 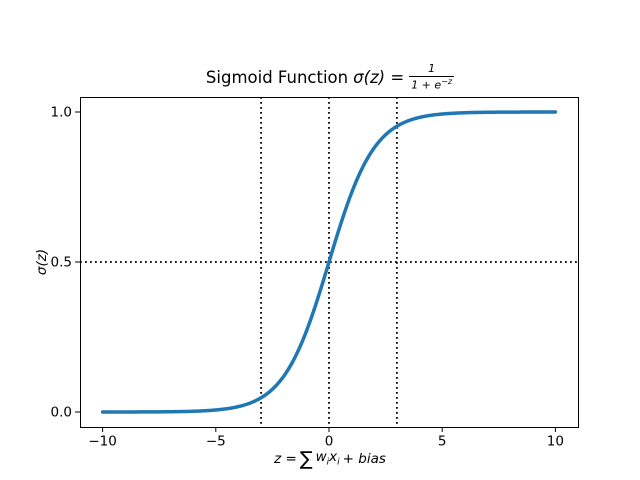 I want to click on chart-title: Sigmoid Function σ(z) = 1 1 + e−z, so click(x=330, y=77).